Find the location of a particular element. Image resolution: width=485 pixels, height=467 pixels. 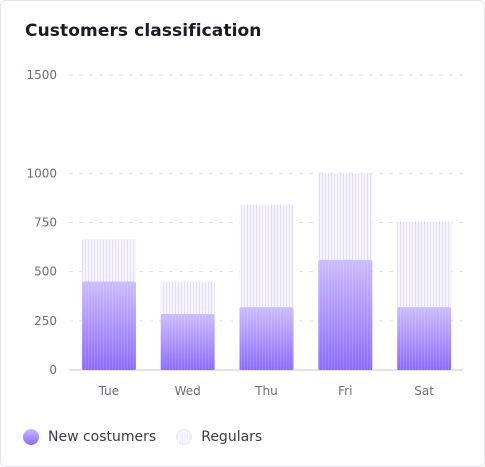

legend-label-regulars: Regulars is located at coordinates (232, 437).